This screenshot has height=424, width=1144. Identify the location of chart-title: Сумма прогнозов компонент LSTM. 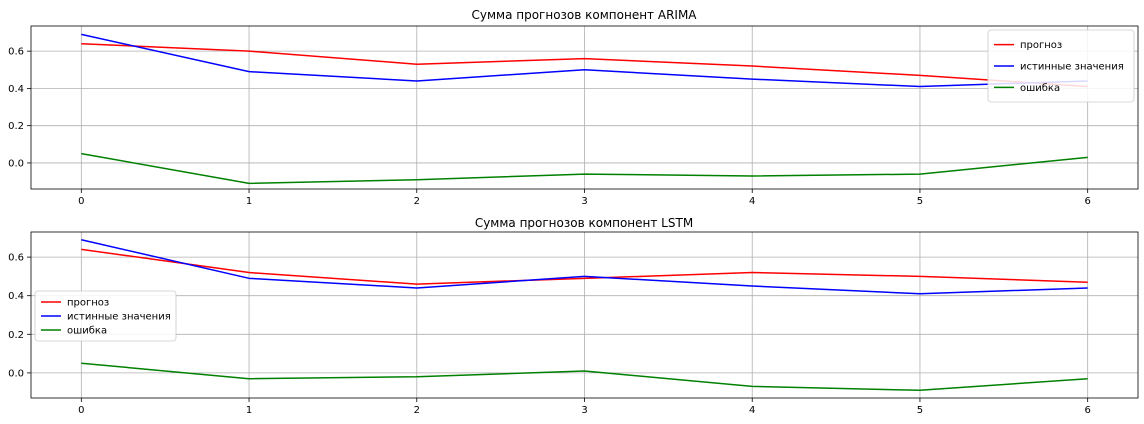
(584, 223).